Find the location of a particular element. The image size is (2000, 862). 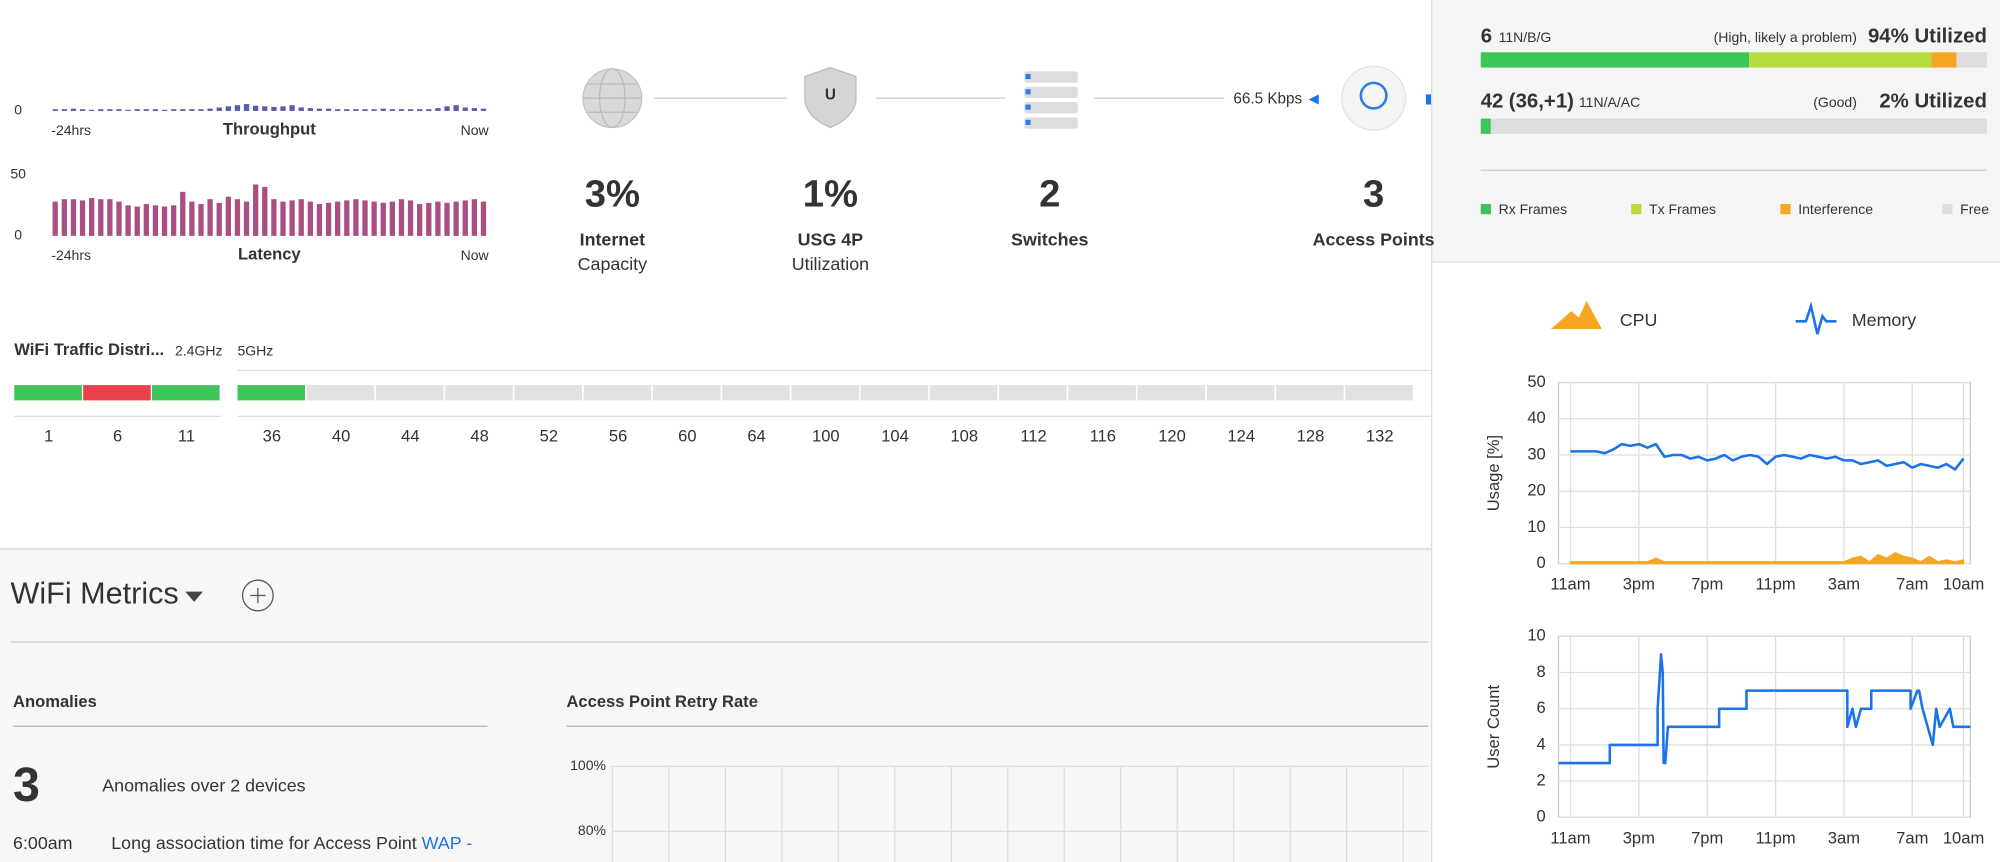

ap-icon is located at coordinates (1374, 98).